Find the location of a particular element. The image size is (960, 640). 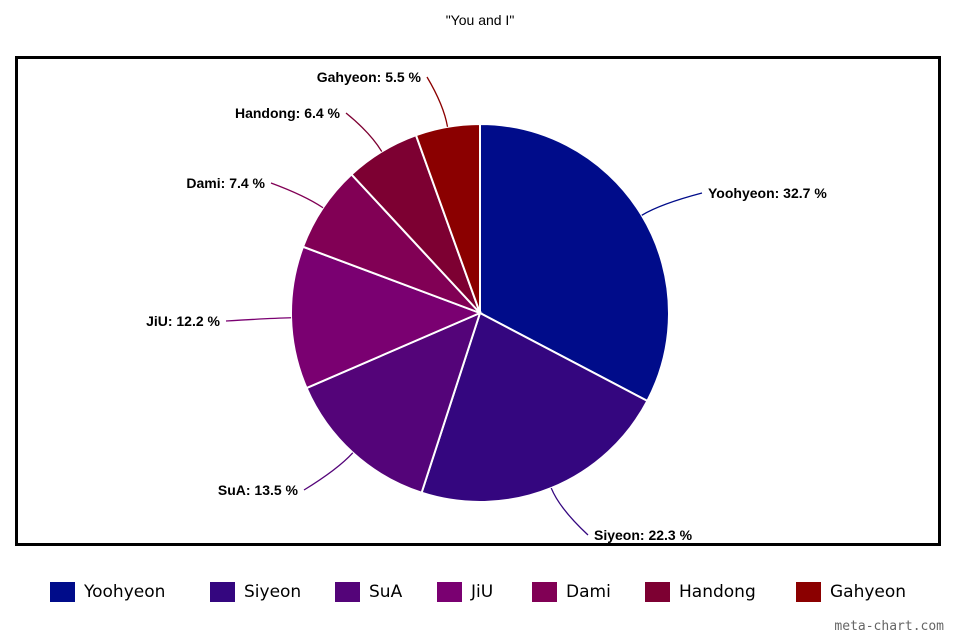

pie-slice-gahyeon is located at coordinates (447, 218).